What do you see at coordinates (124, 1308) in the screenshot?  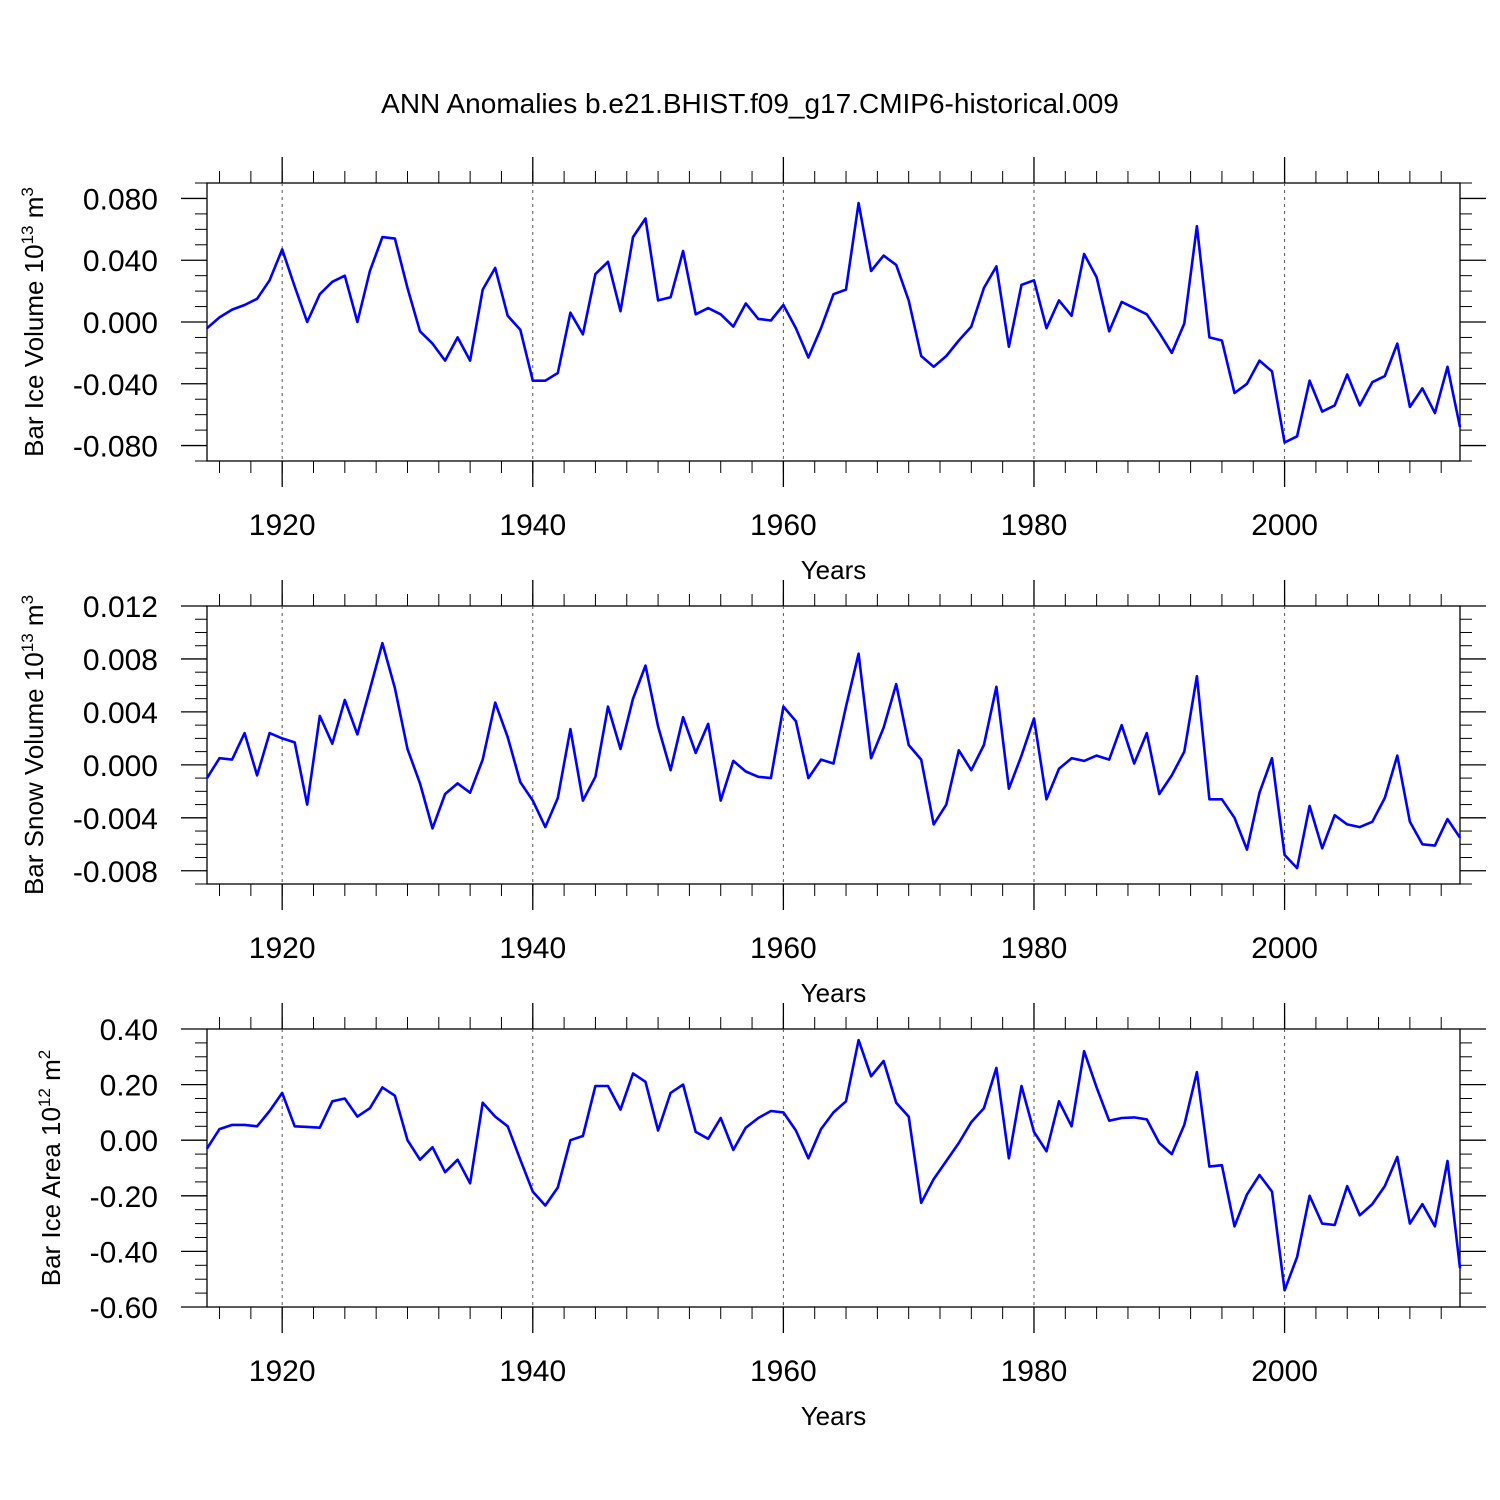 I see `y-tick-label: -0.60` at bounding box center [124, 1308].